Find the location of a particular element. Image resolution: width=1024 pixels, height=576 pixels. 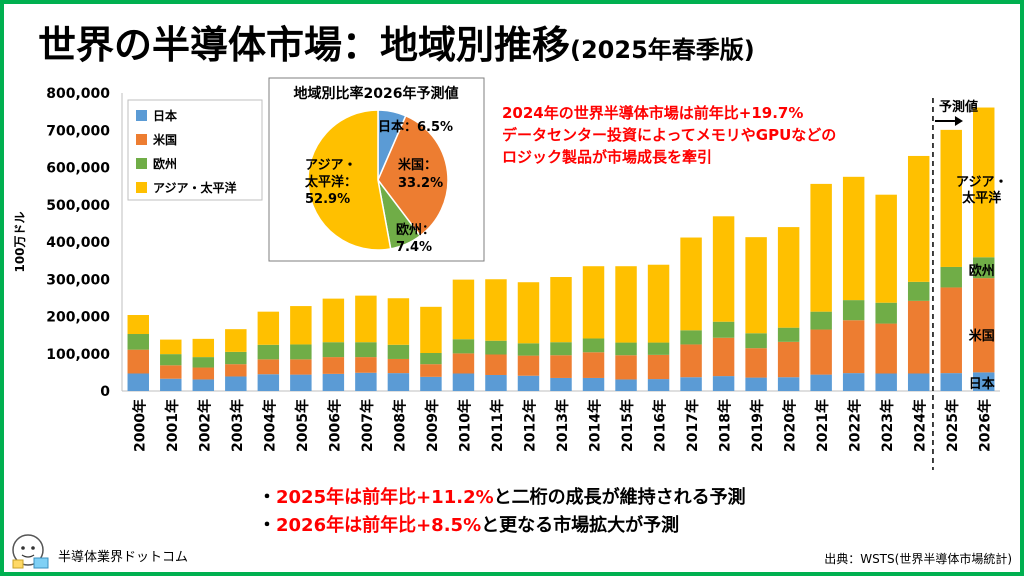

x-tick-label: 2020年 is located at coordinates (790, 425).